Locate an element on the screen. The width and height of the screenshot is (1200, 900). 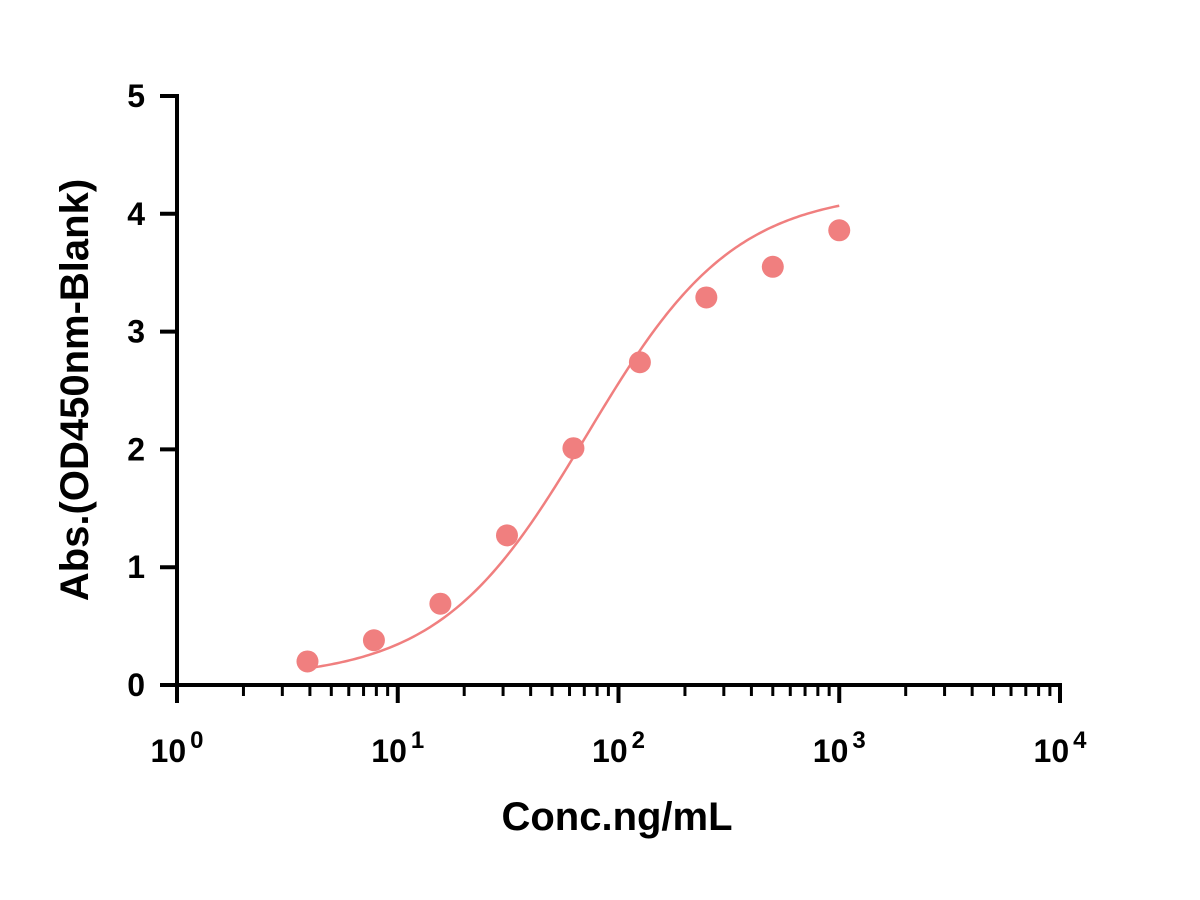
x-tick-exponent: 1 is located at coordinates (417, 740).